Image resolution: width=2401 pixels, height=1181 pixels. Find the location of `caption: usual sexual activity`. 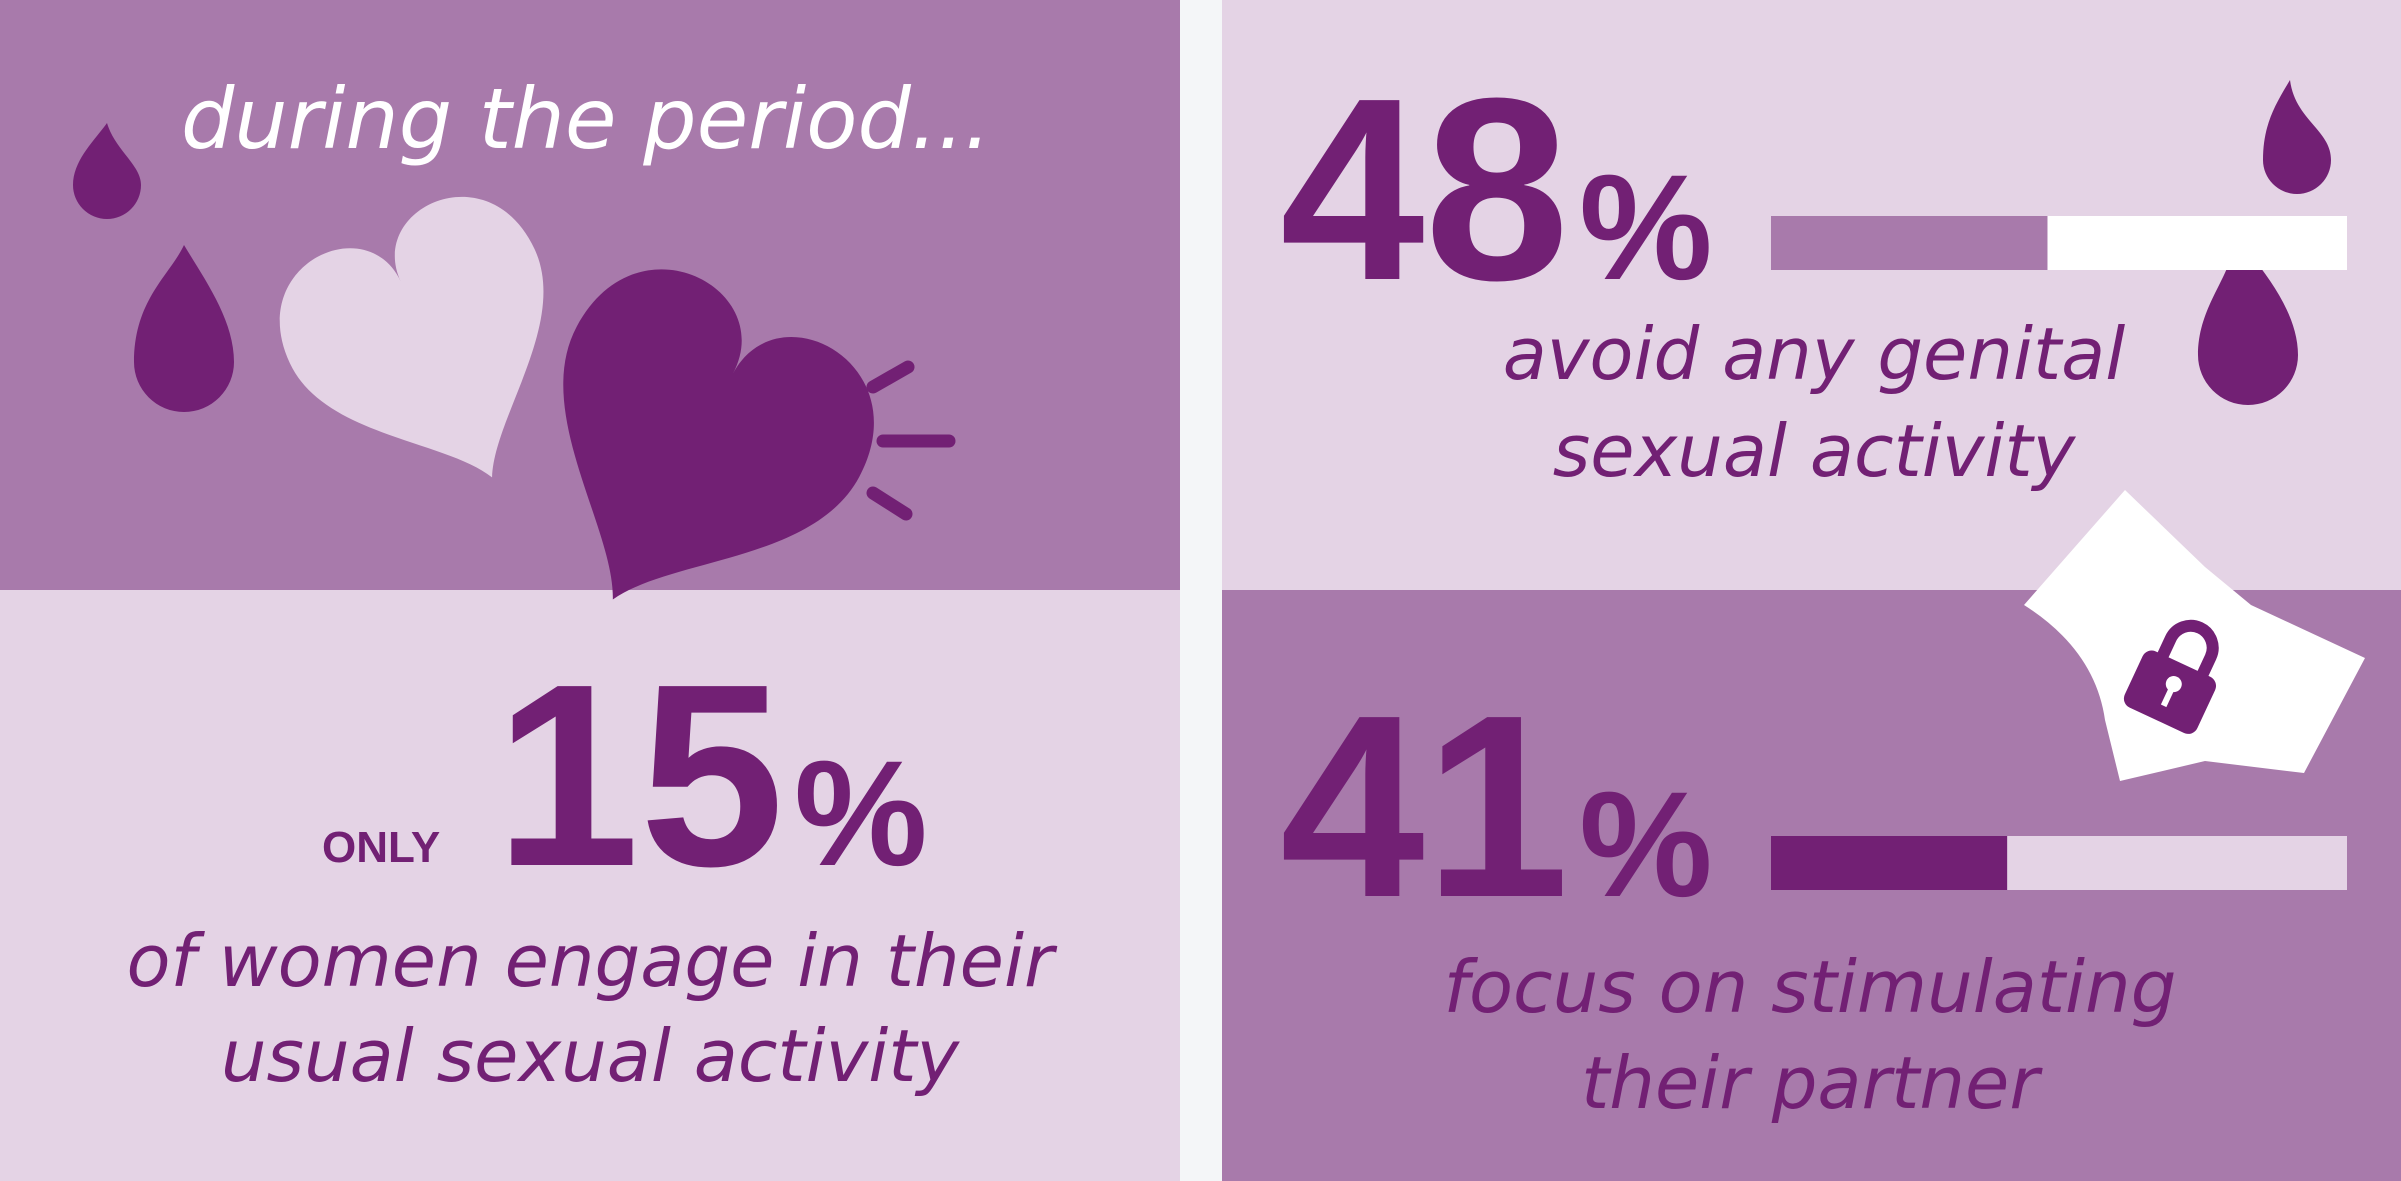

caption: usual sexual activity is located at coordinates (591, 1056).